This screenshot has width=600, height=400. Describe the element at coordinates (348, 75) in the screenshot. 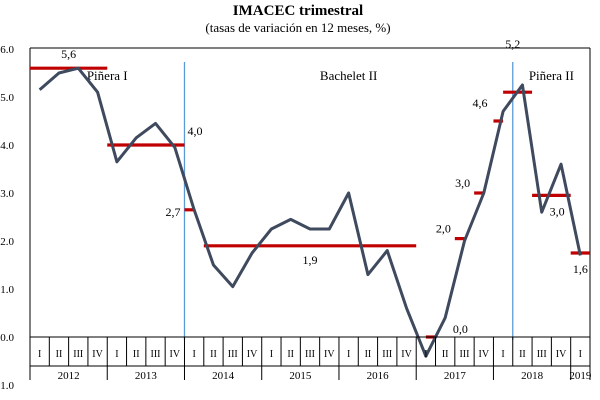

I see `period-label: Bachelet II` at that location.